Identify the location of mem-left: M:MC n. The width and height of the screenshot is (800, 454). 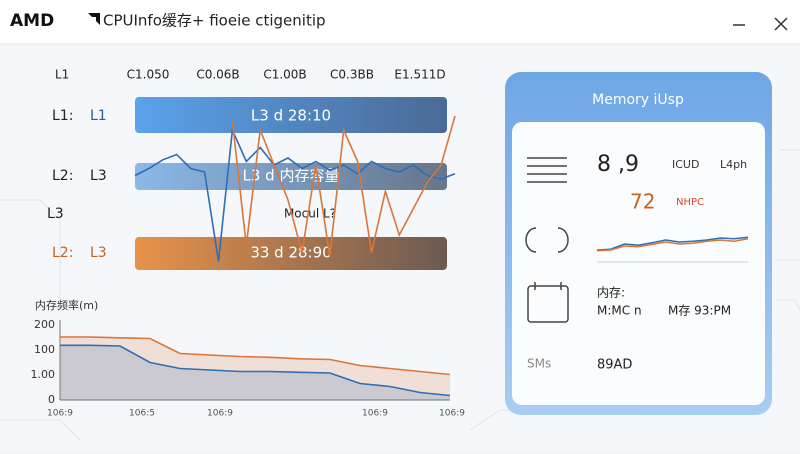
(619, 311).